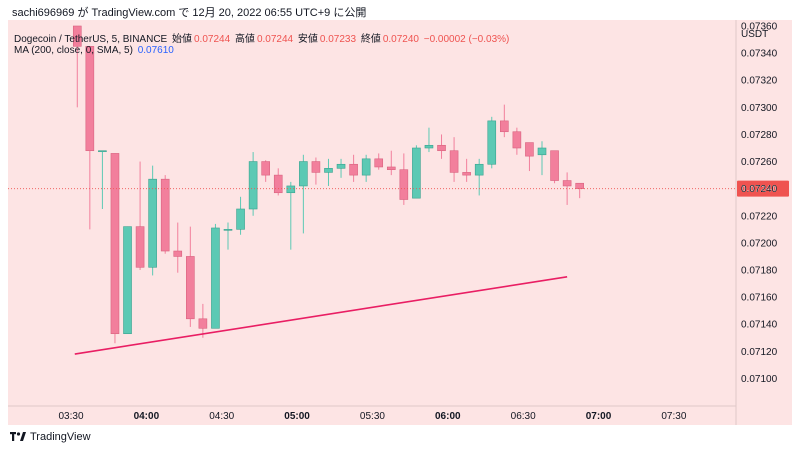 This screenshot has width=800, height=453. What do you see at coordinates (759, 54) in the screenshot?
I see `price-tick-label: 0.07340` at bounding box center [759, 54].